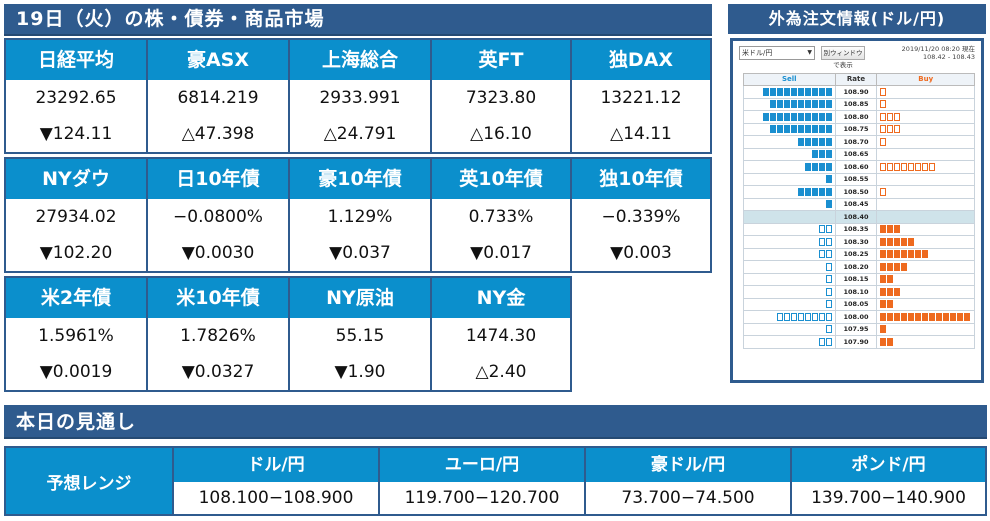  I want to click on market-value-shanghai: 2933.991, so click(360, 98).